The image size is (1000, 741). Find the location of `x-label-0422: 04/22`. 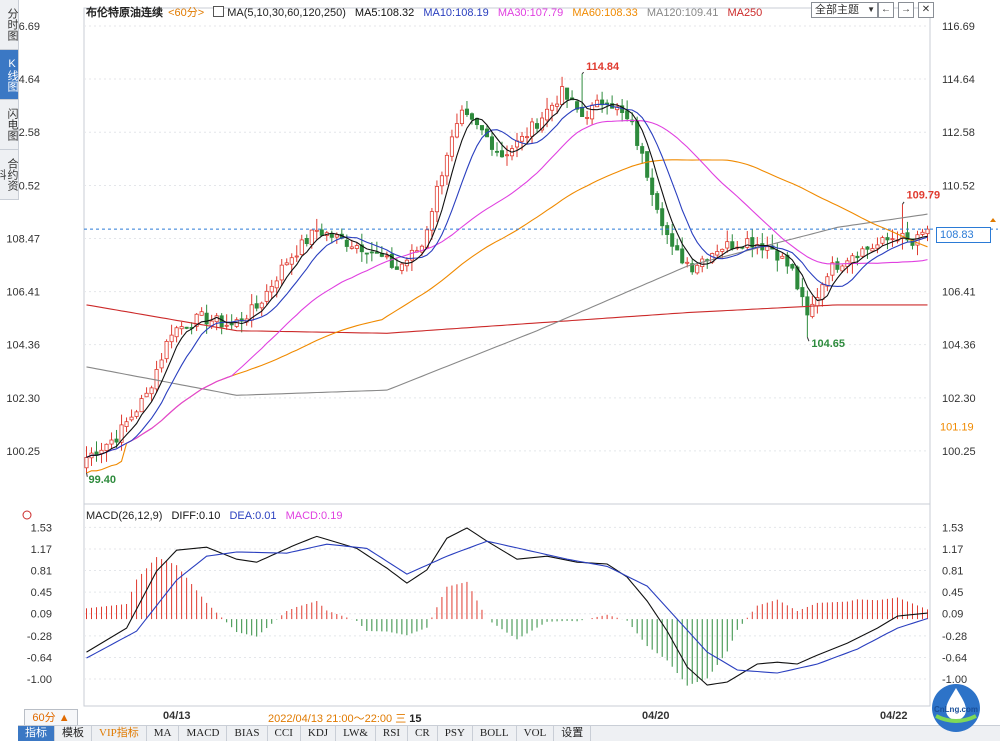

x-label-0422: 04/22 is located at coordinates (894, 716).